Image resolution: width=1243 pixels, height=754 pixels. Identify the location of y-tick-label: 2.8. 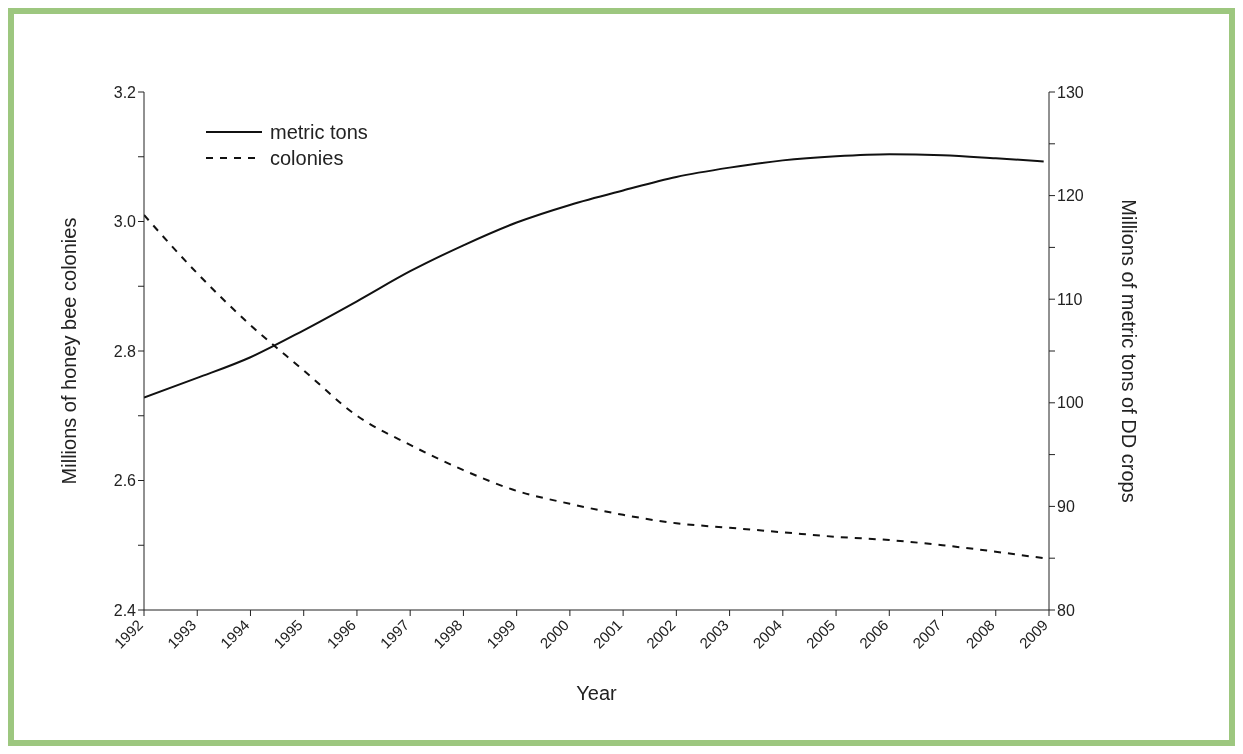
(125, 351).